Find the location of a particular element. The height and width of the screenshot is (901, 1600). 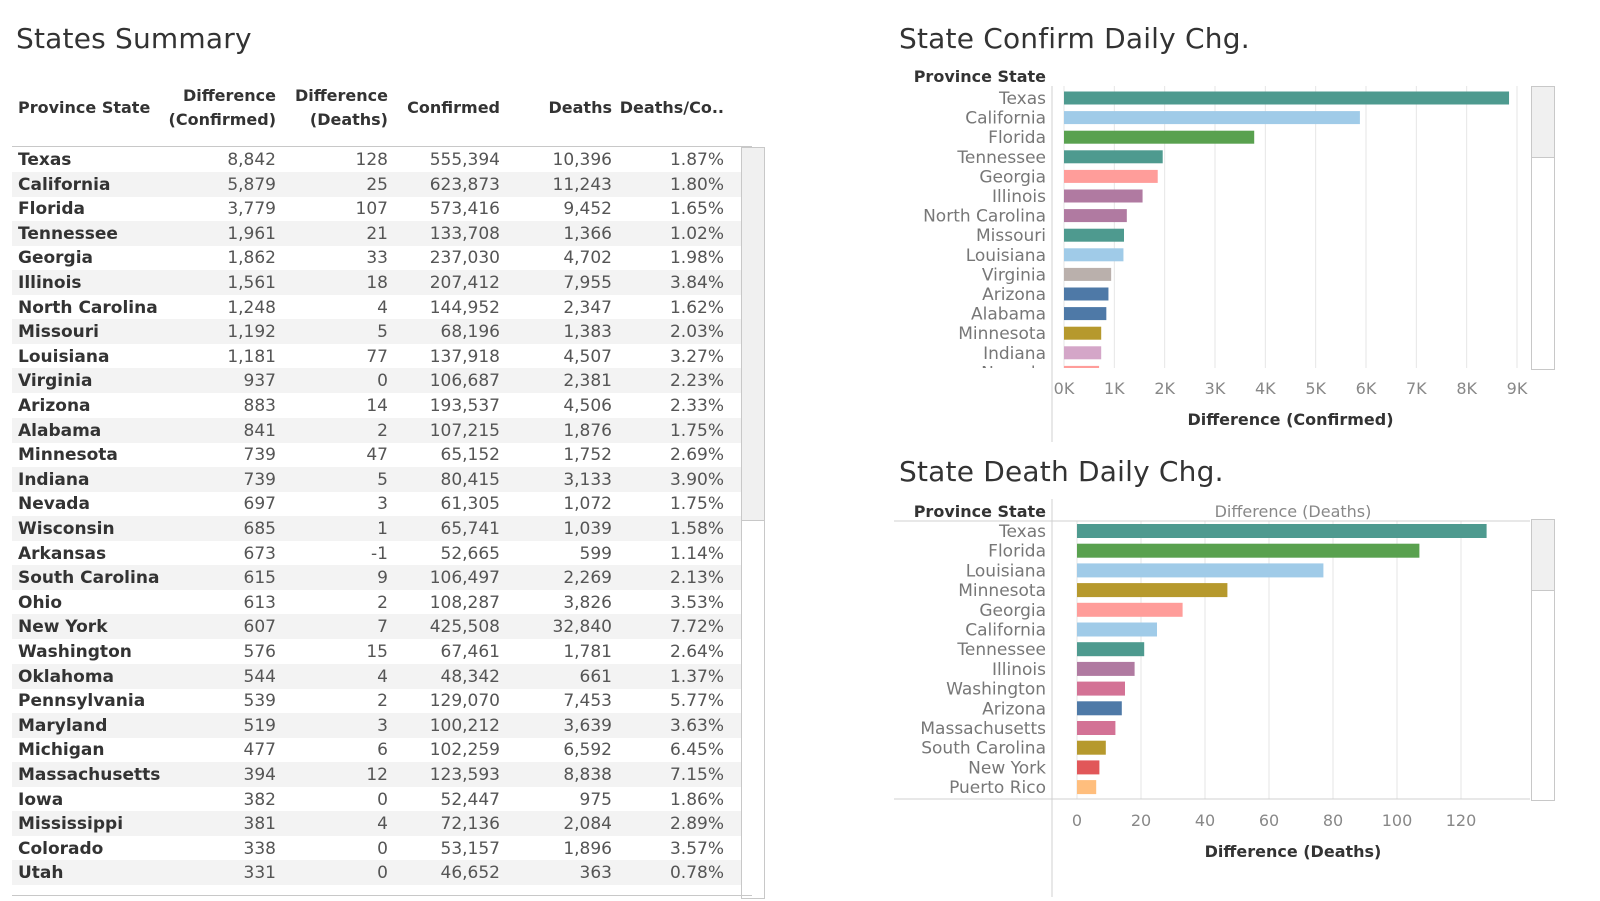

death-chart-bar-california is located at coordinates (1117, 629).